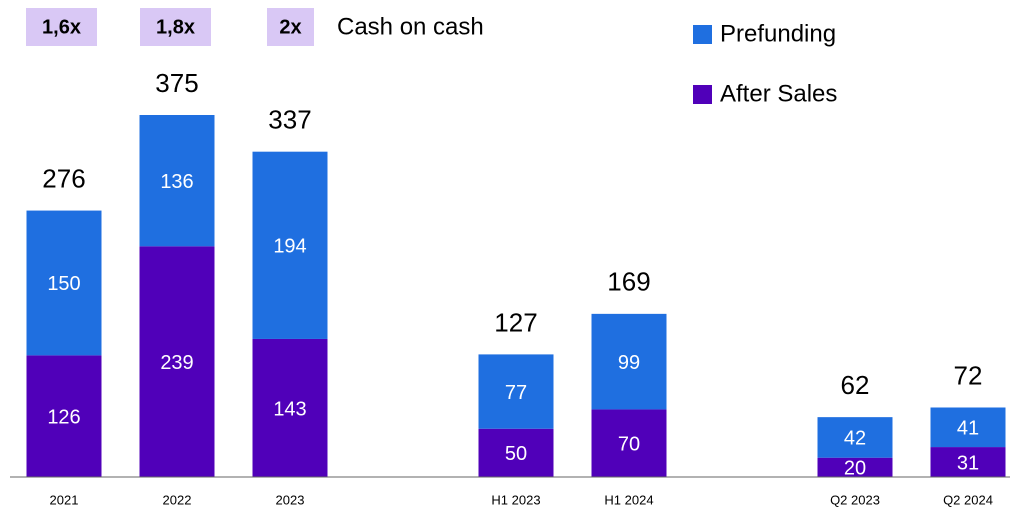  Describe the element at coordinates (968, 499) in the screenshot. I see `x-tick-label: Q2 2024` at that location.